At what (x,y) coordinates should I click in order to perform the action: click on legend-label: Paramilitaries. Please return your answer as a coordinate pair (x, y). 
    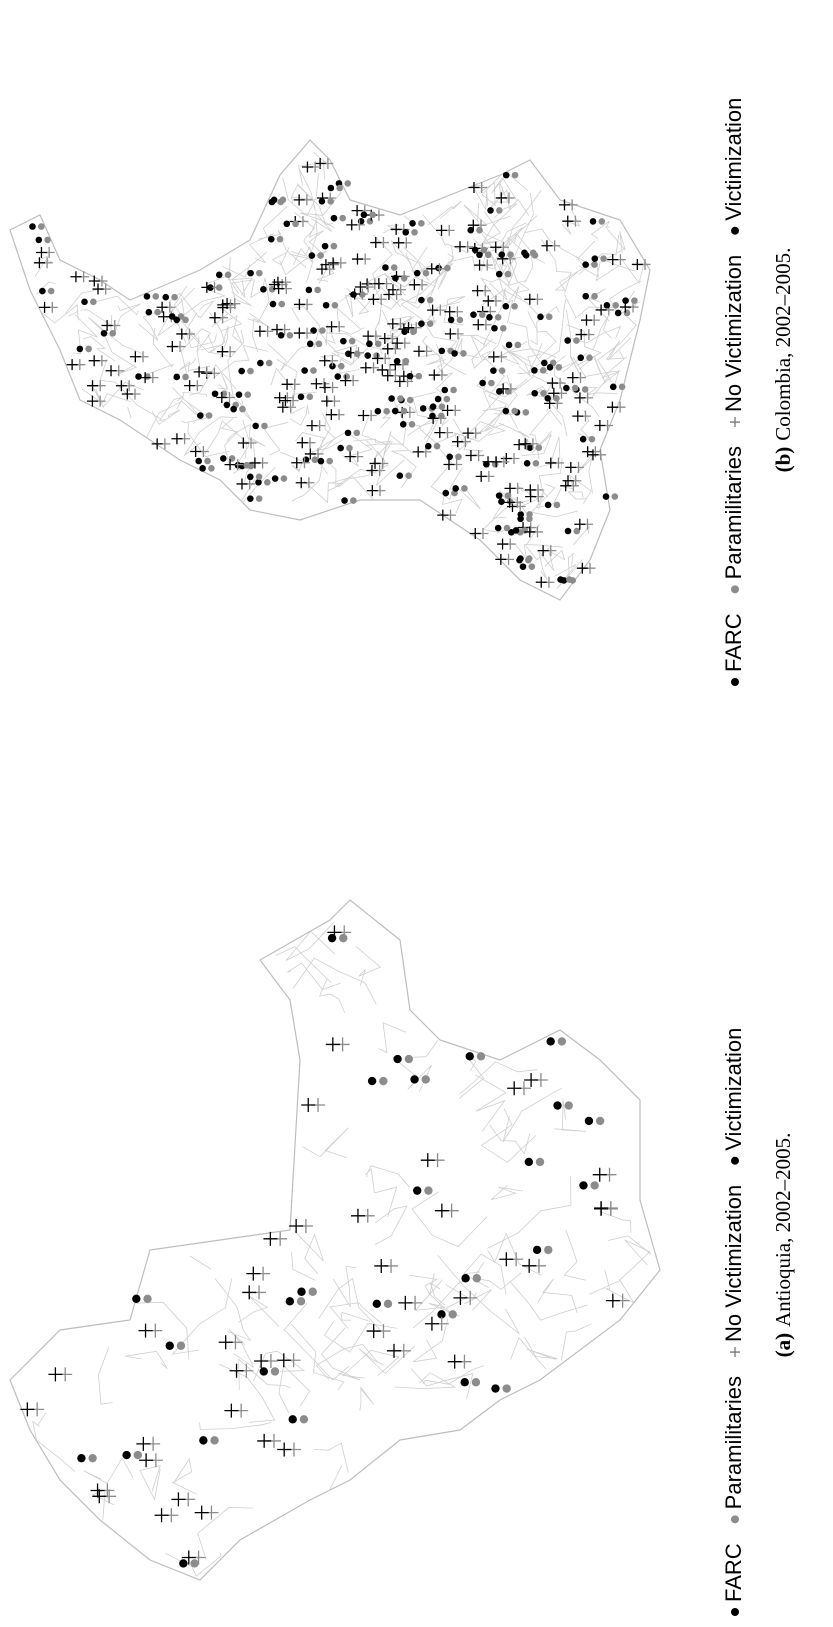
    Looking at the image, I should click on (733, 512).